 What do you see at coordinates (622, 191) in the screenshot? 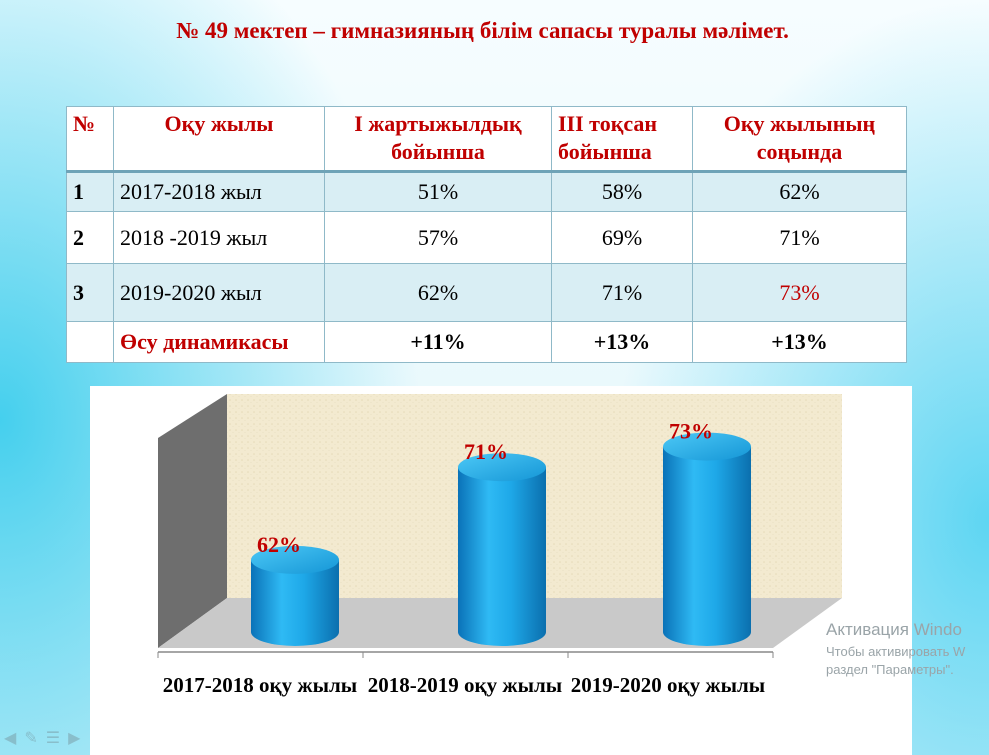
I see `row-quarter: 58%` at bounding box center [622, 191].